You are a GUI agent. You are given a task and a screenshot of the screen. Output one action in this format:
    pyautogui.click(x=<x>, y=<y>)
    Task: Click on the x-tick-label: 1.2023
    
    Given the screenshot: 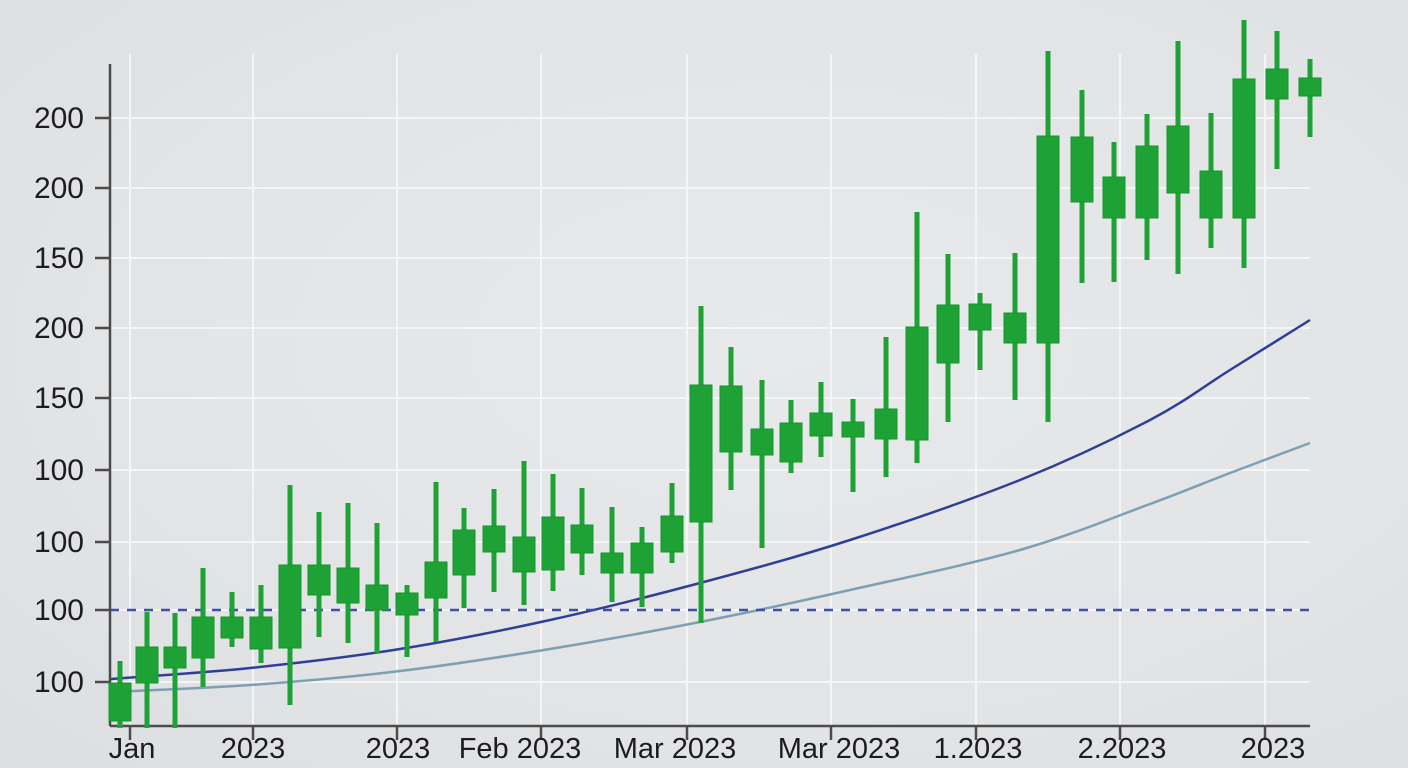 What is the action you would take?
    pyautogui.click(x=978, y=749)
    